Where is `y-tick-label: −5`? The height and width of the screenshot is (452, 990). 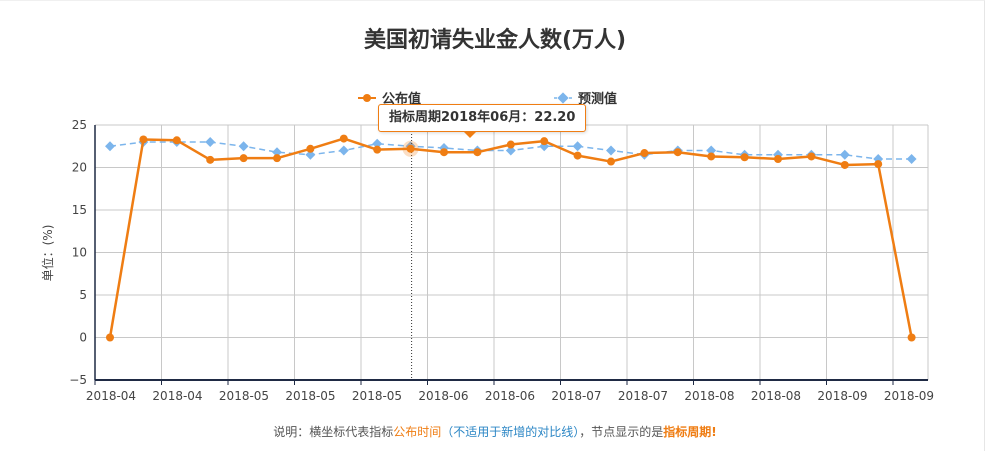 y-tick-label: −5 is located at coordinates (78, 380).